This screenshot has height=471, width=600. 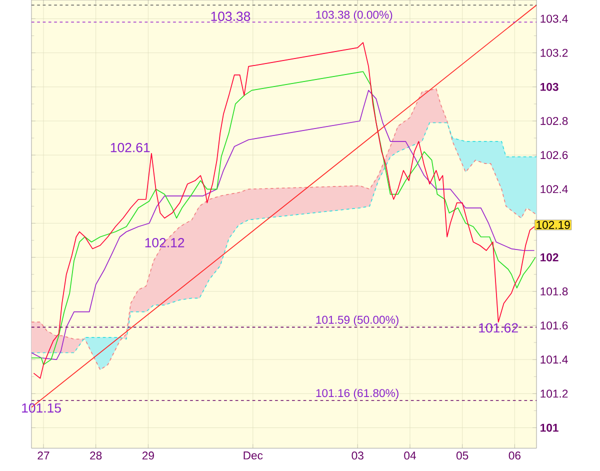 I want to click on y-tick-label: 101, so click(x=549, y=428).